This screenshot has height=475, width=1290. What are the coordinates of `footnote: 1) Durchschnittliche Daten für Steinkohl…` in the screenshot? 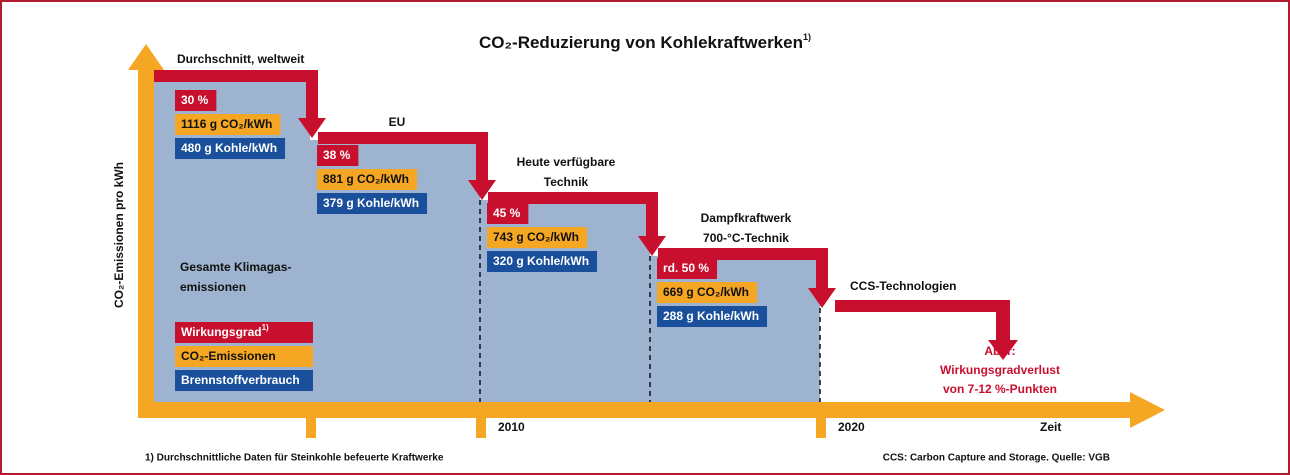 It's located at (294, 458).